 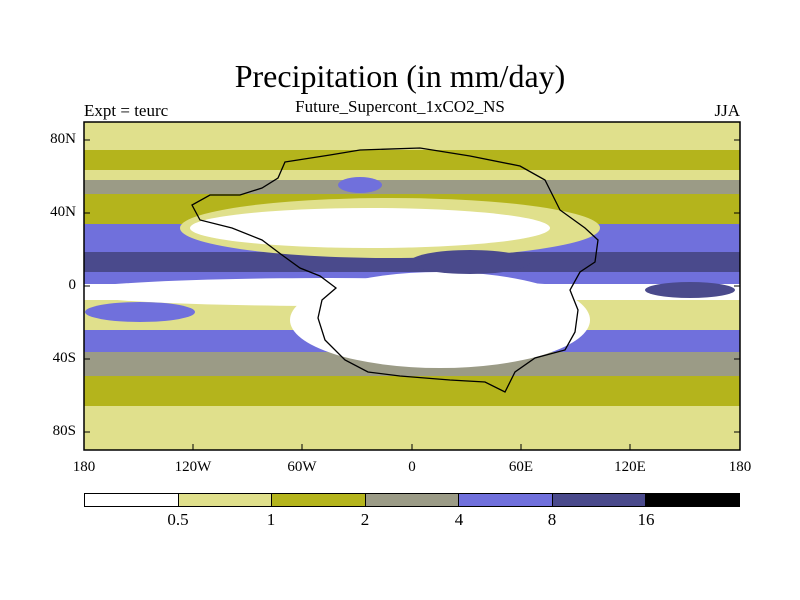 What do you see at coordinates (400, 76) in the screenshot?
I see `chart-title: Precipitation (in mm/day)` at bounding box center [400, 76].